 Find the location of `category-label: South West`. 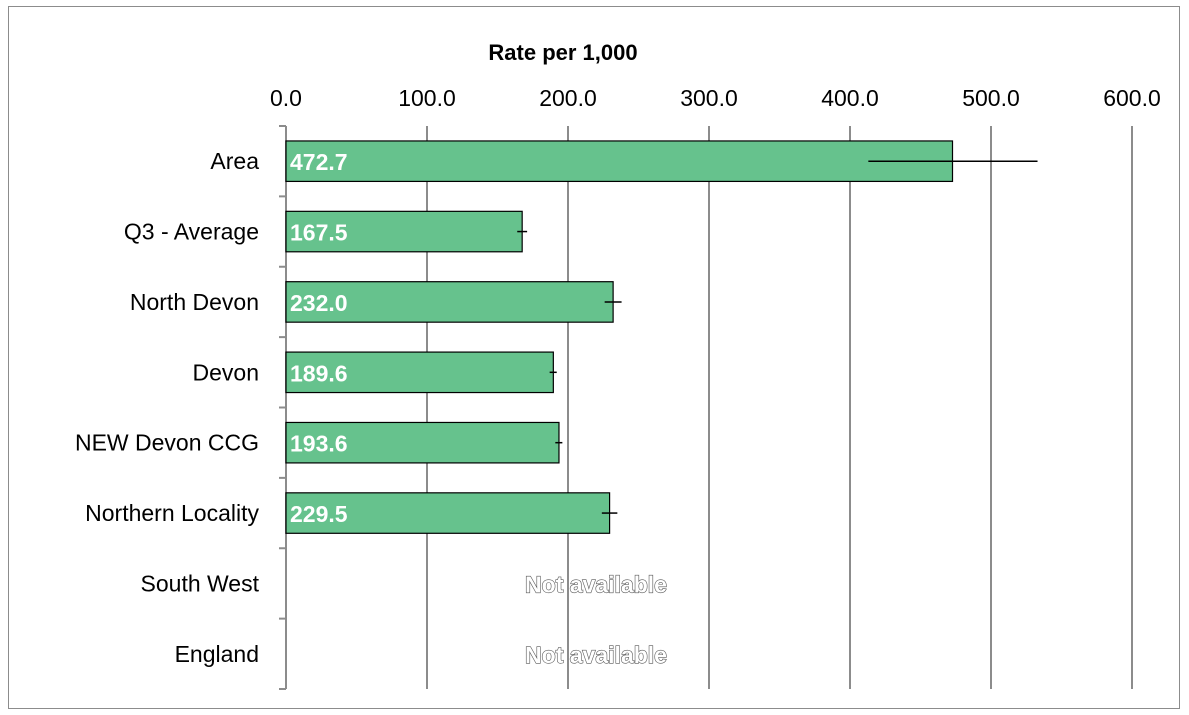

category-label: South West is located at coordinates (200, 583).